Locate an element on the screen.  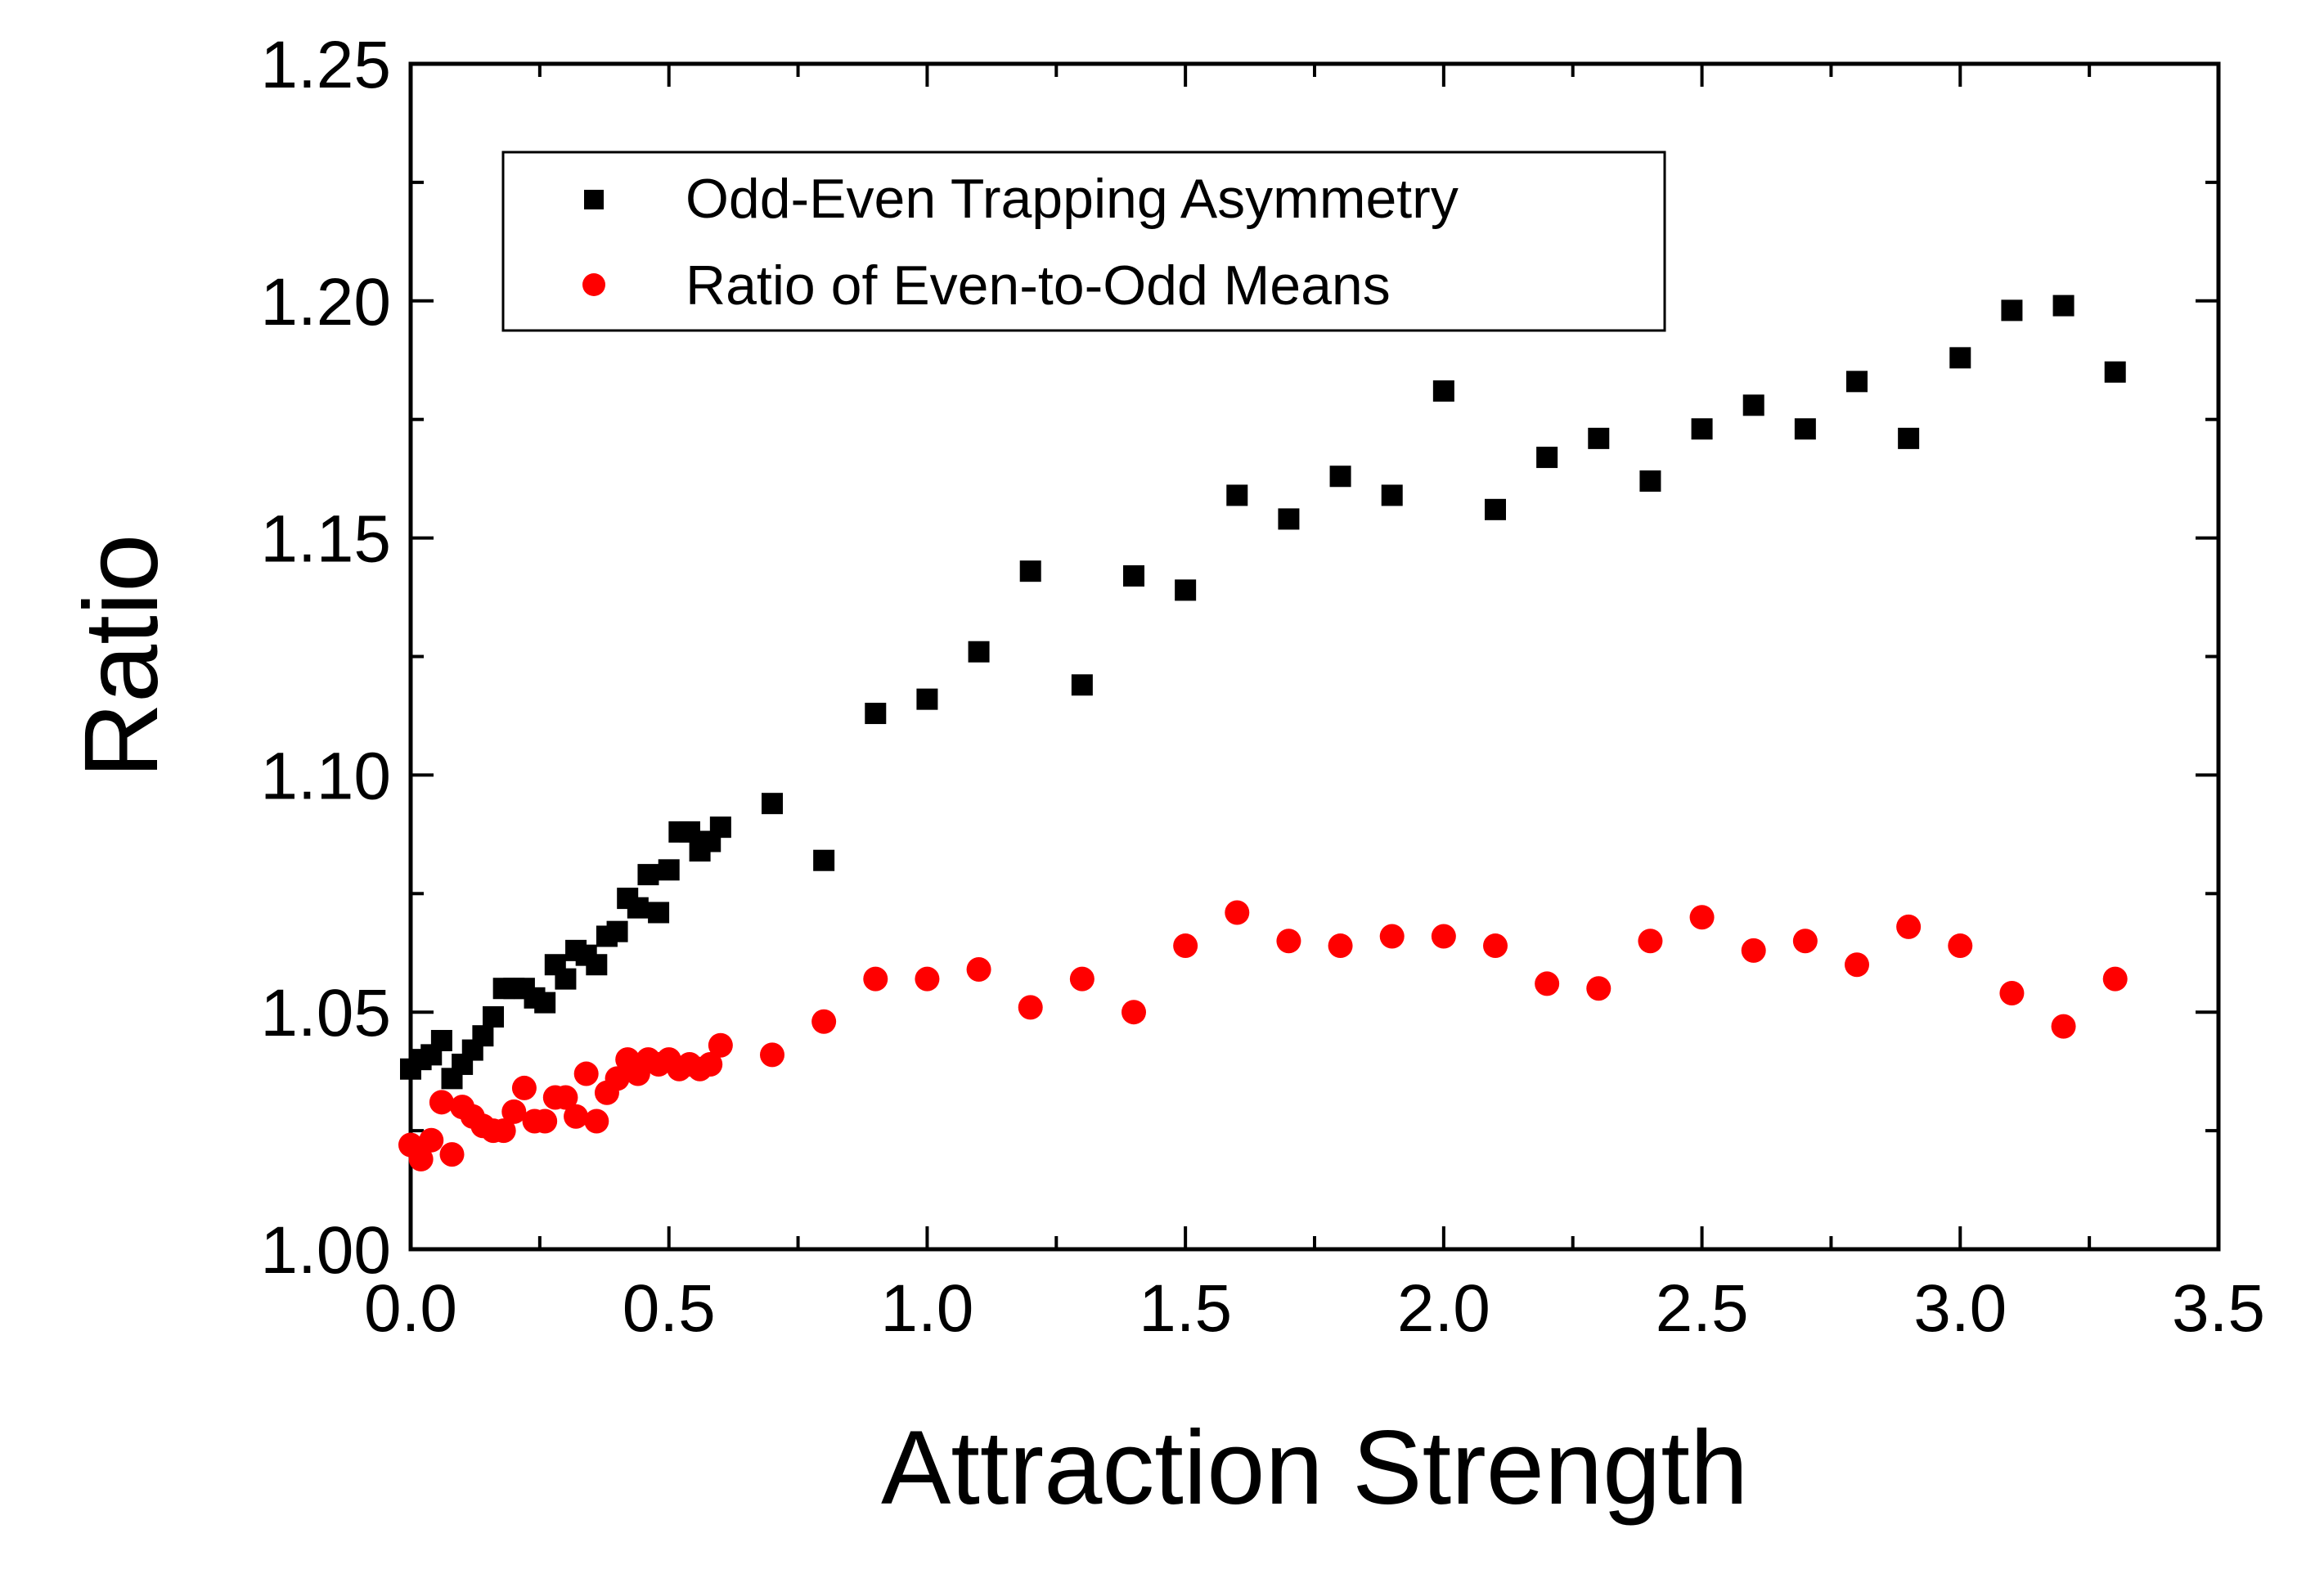
y-axis-title: Ratio is located at coordinates (121, 656).